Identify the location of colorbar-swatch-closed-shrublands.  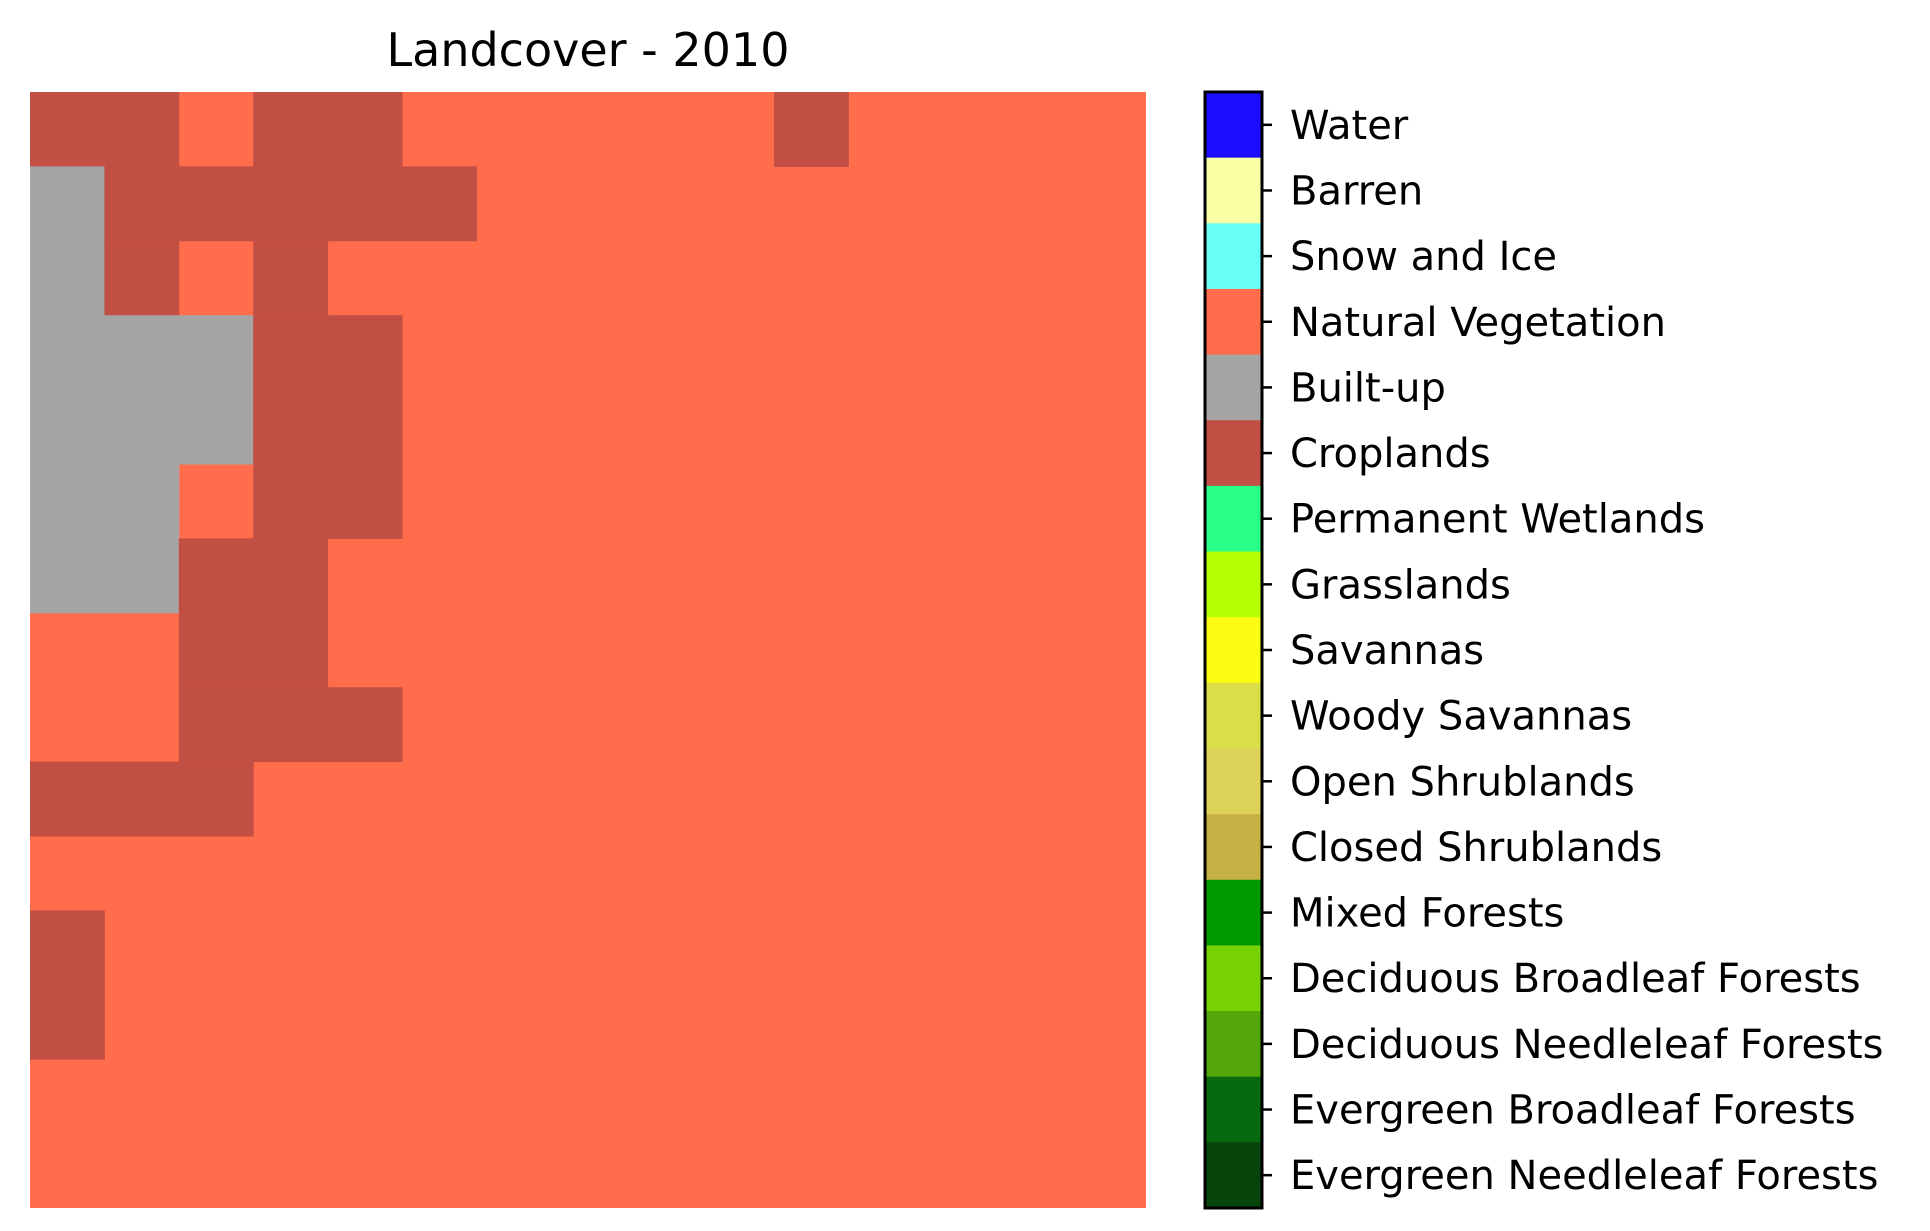
(1233, 847).